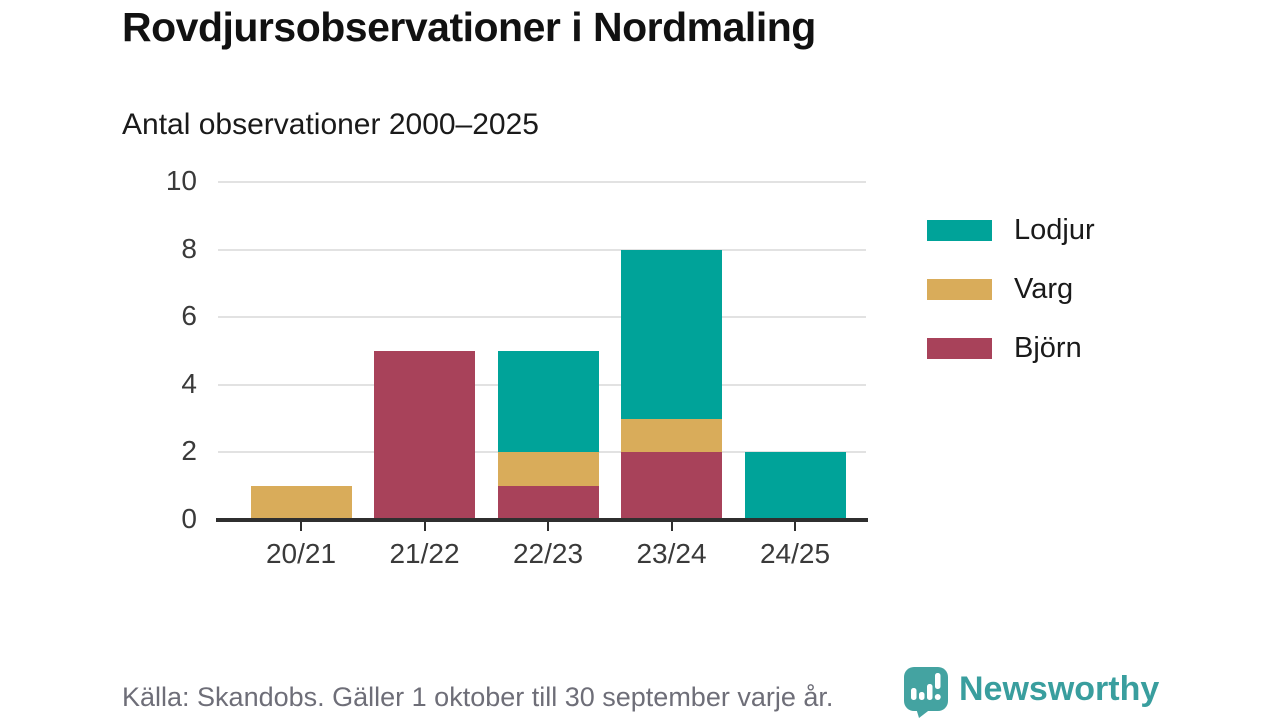 The width and height of the screenshot is (1280, 720). Describe the element at coordinates (1048, 348) in the screenshot. I see `legend-label: Björn` at that location.